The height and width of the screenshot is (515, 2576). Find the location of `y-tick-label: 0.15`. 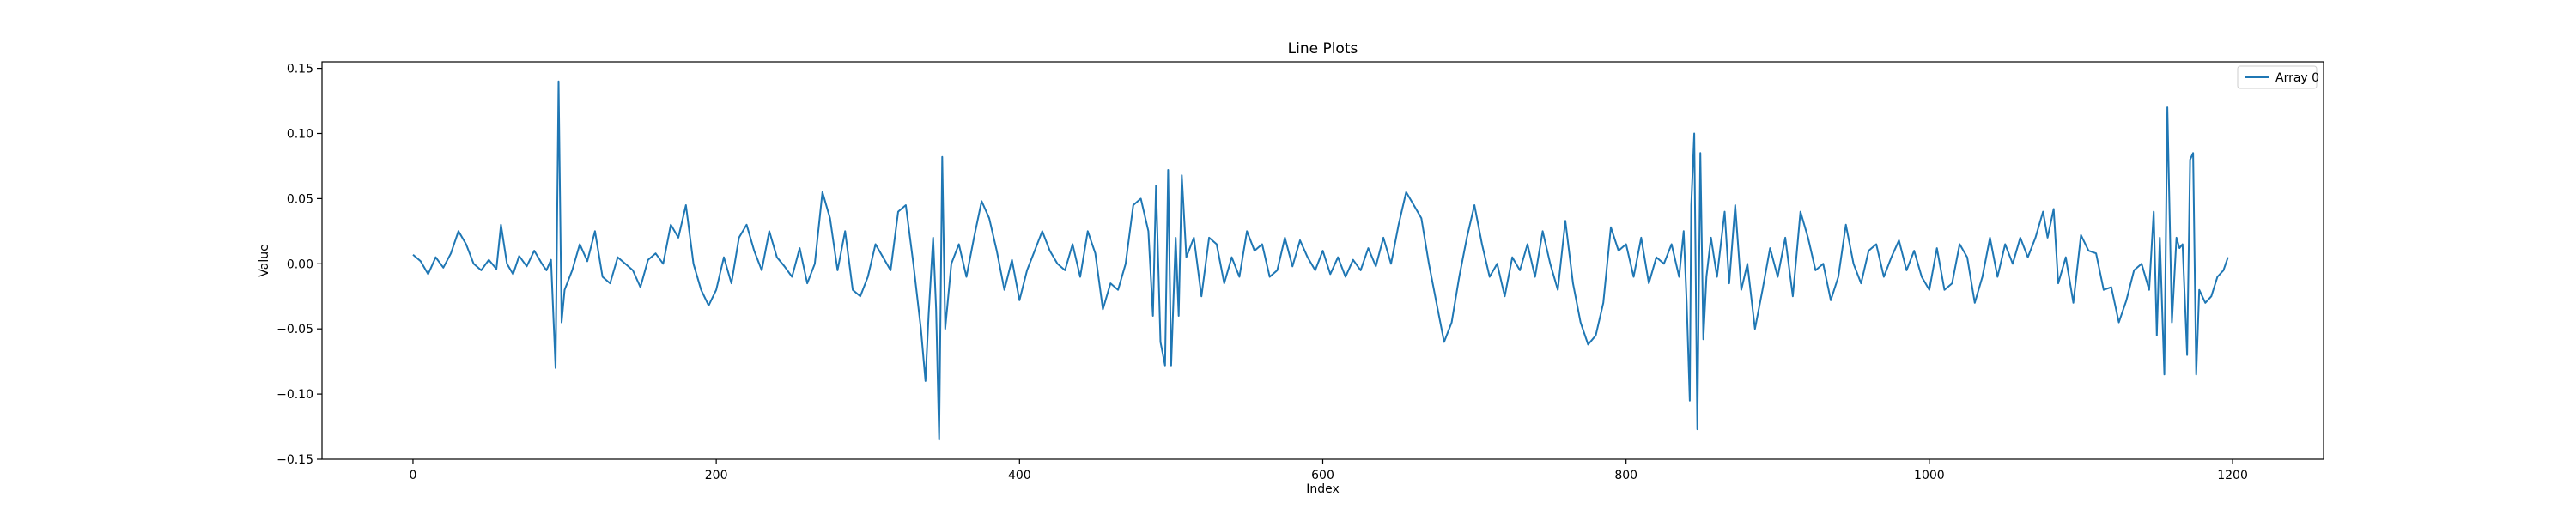

y-tick-label: 0.15 is located at coordinates (300, 69).